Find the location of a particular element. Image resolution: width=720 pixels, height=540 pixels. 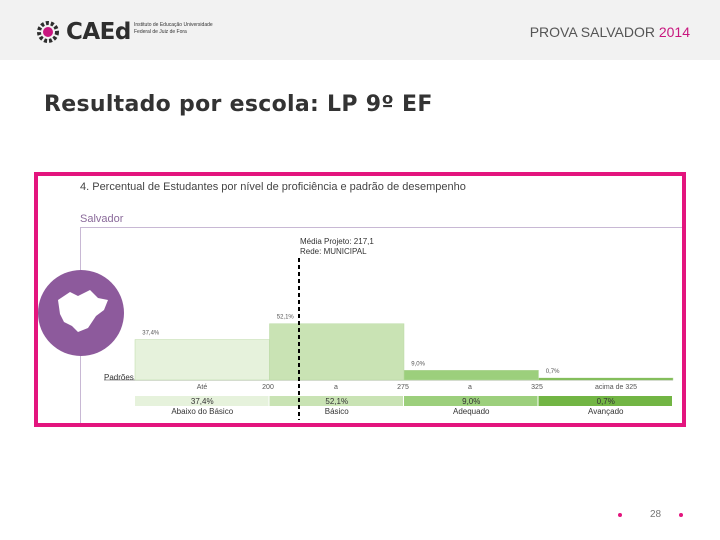

bar-label-1: 52,1% is located at coordinates (286, 318).